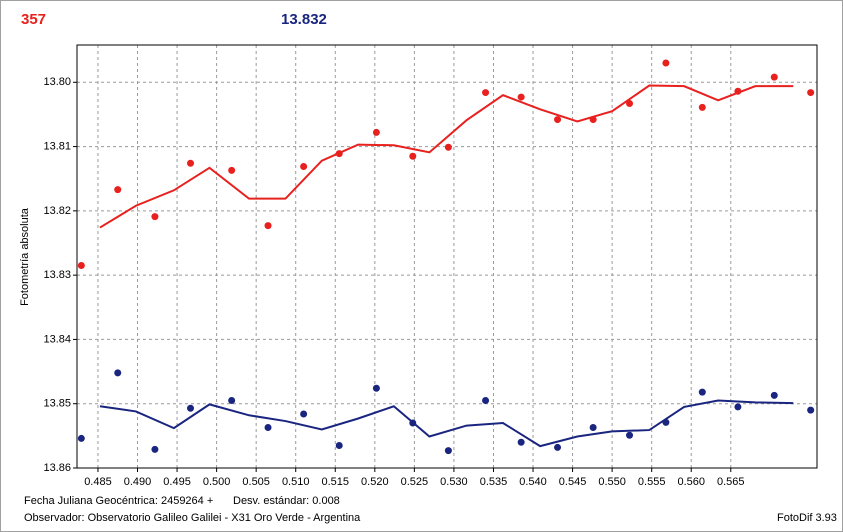 Image resolution: width=843 pixels, height=532 pixels. I want to click on x-tick-label: 0.550, so click(612, 482).